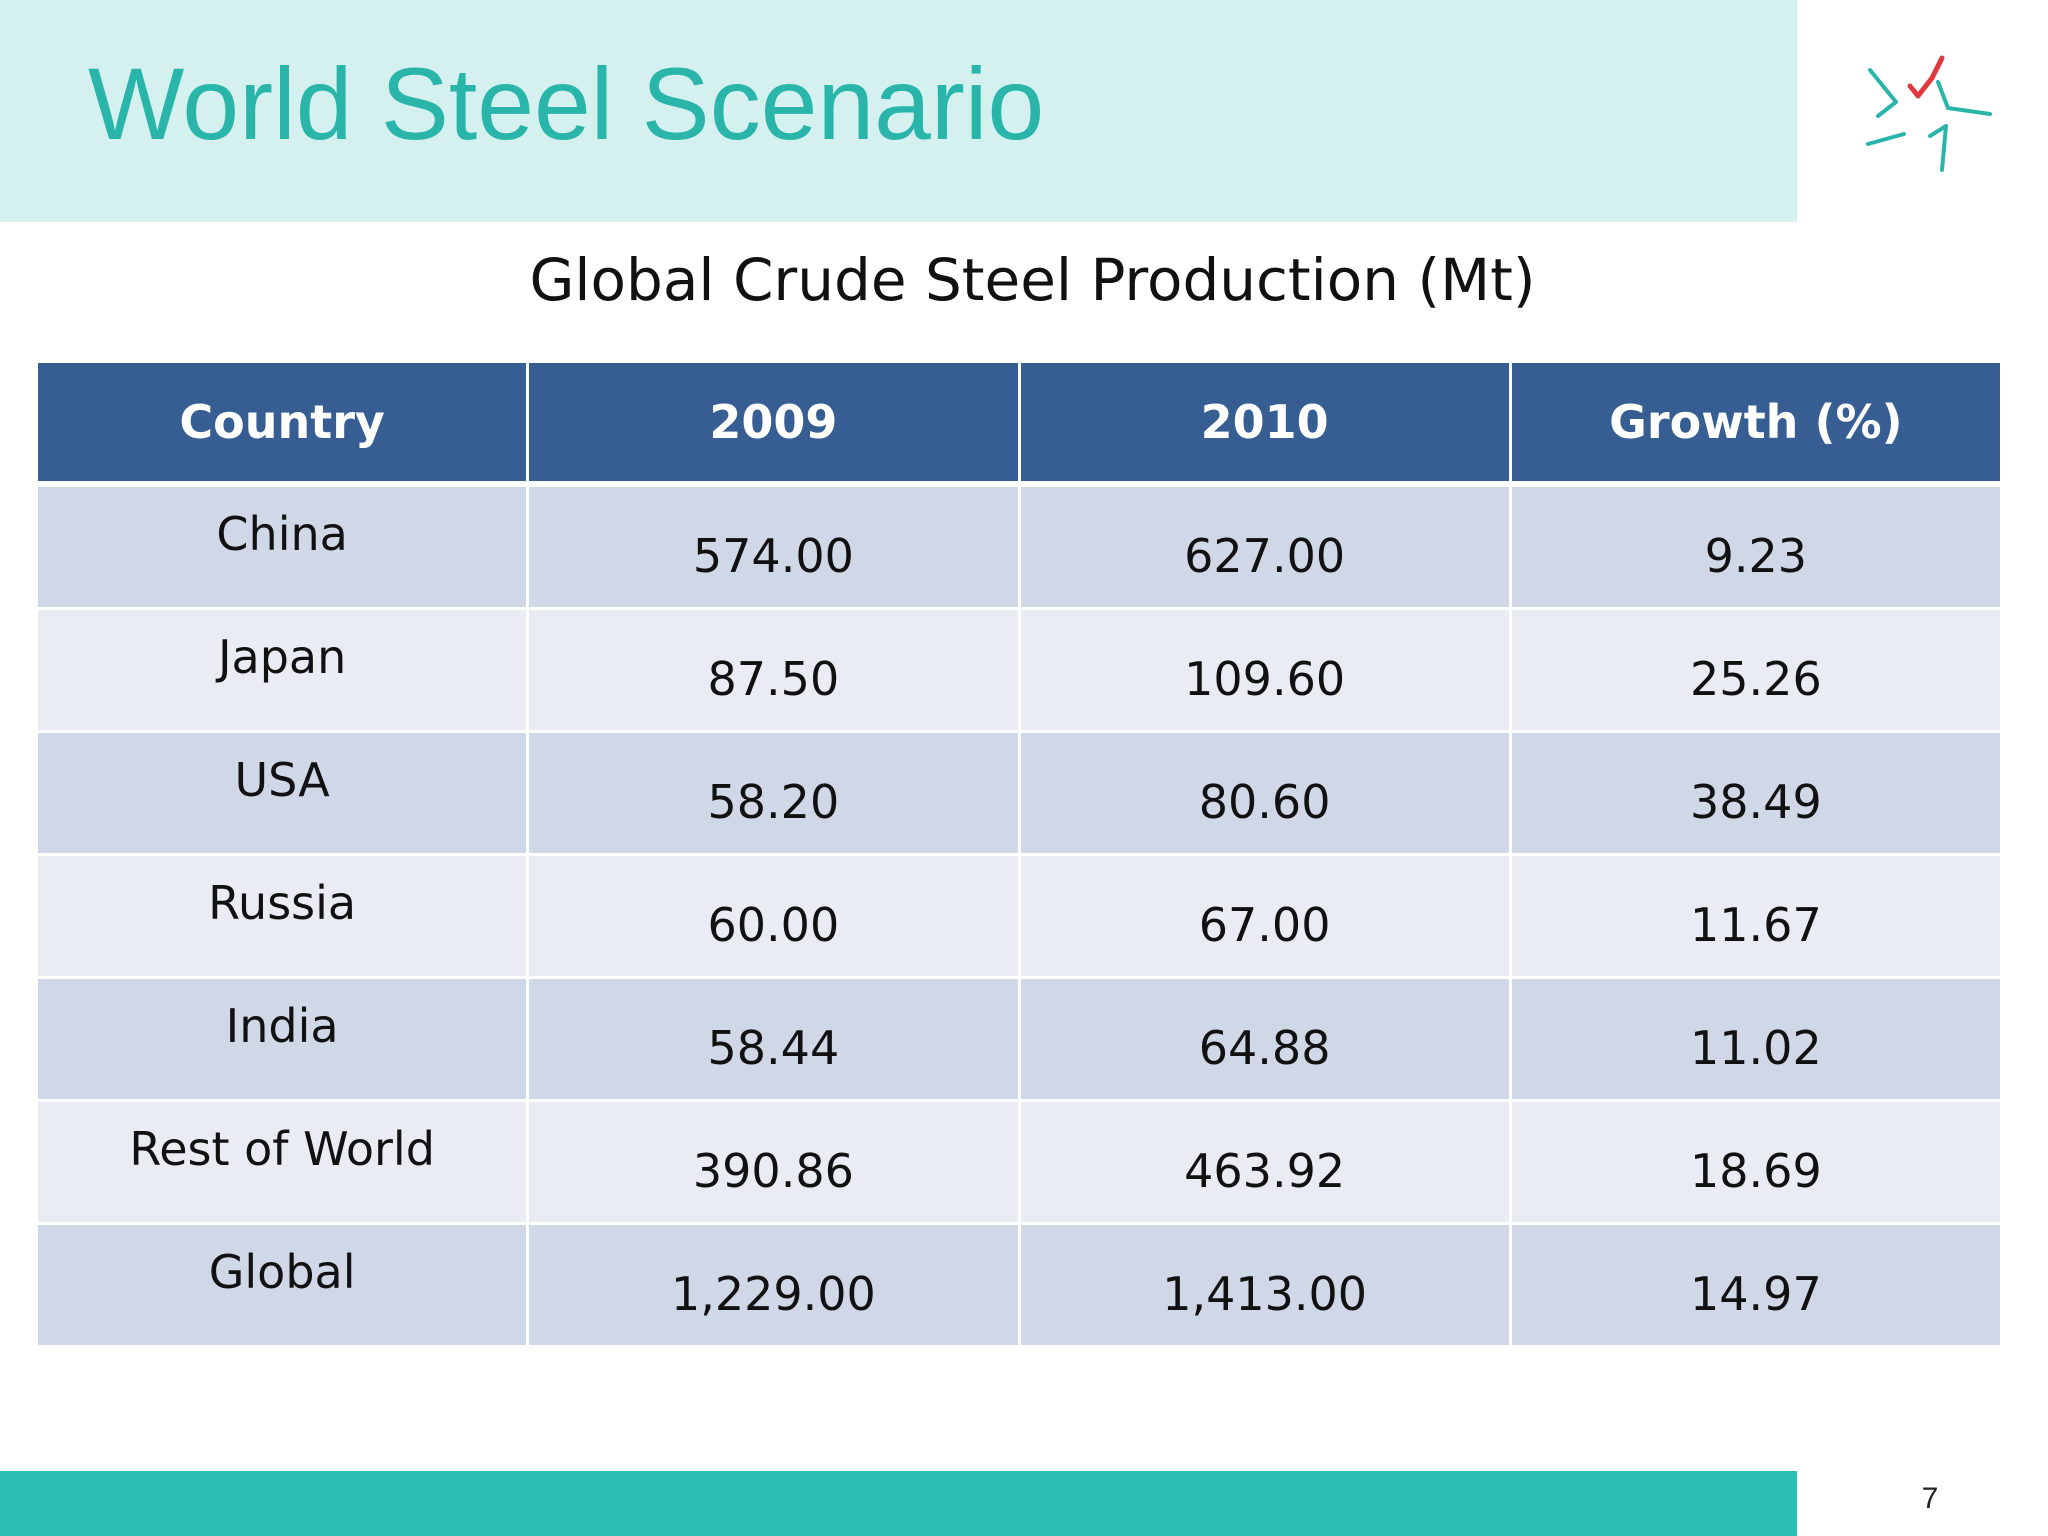 This screenshot has width=2048, height=1536. Describe the element at coordinates (282, 546) in the screenshot. I see `country-cell: China` at that location.